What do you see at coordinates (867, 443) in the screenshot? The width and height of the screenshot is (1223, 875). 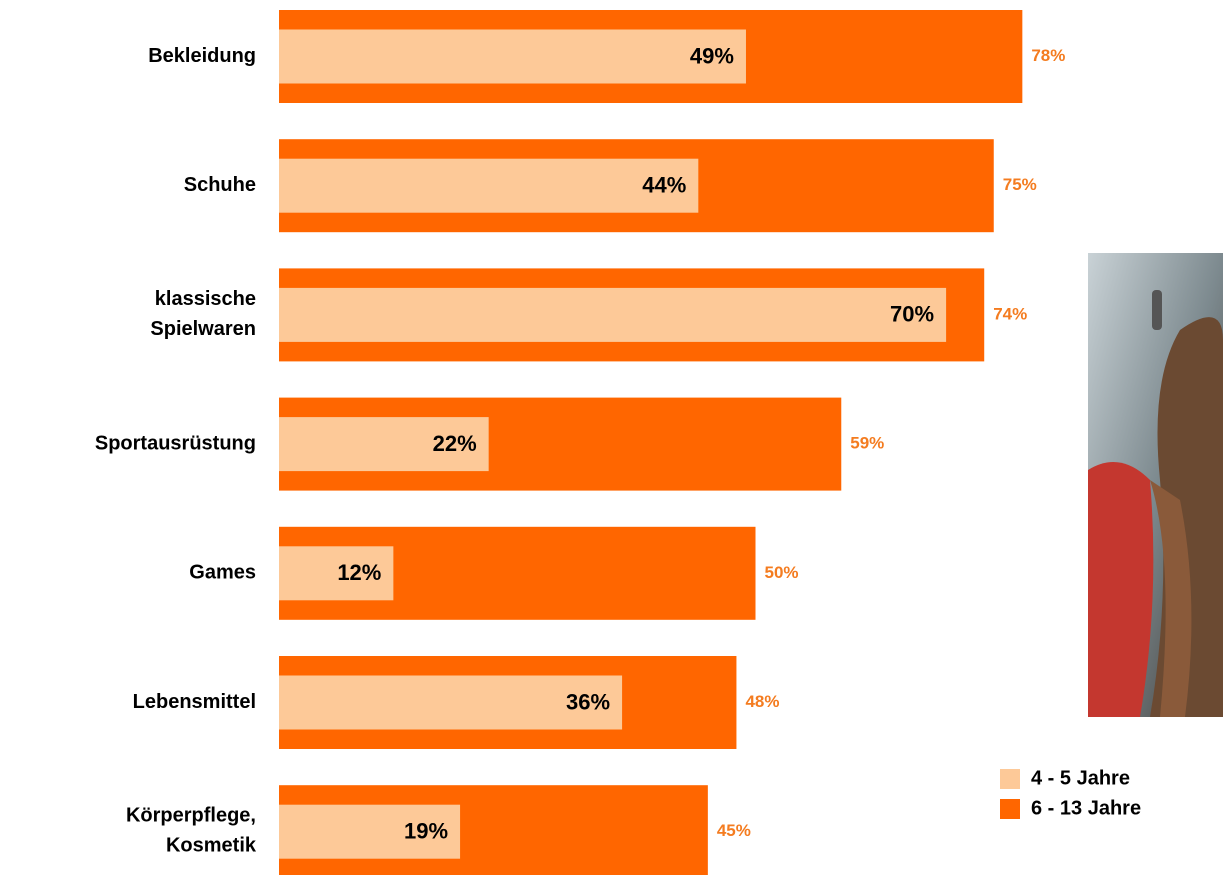 I see `value-label: 59%` at bounding box center [867, 443].